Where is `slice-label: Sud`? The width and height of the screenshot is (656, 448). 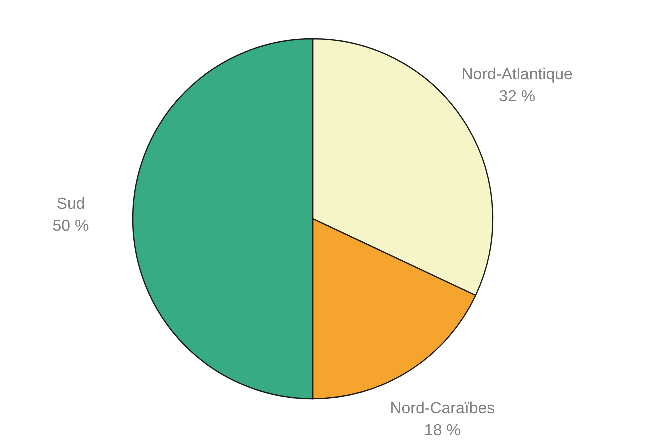 slice-label: Sud is located at coordinates (71, 204).